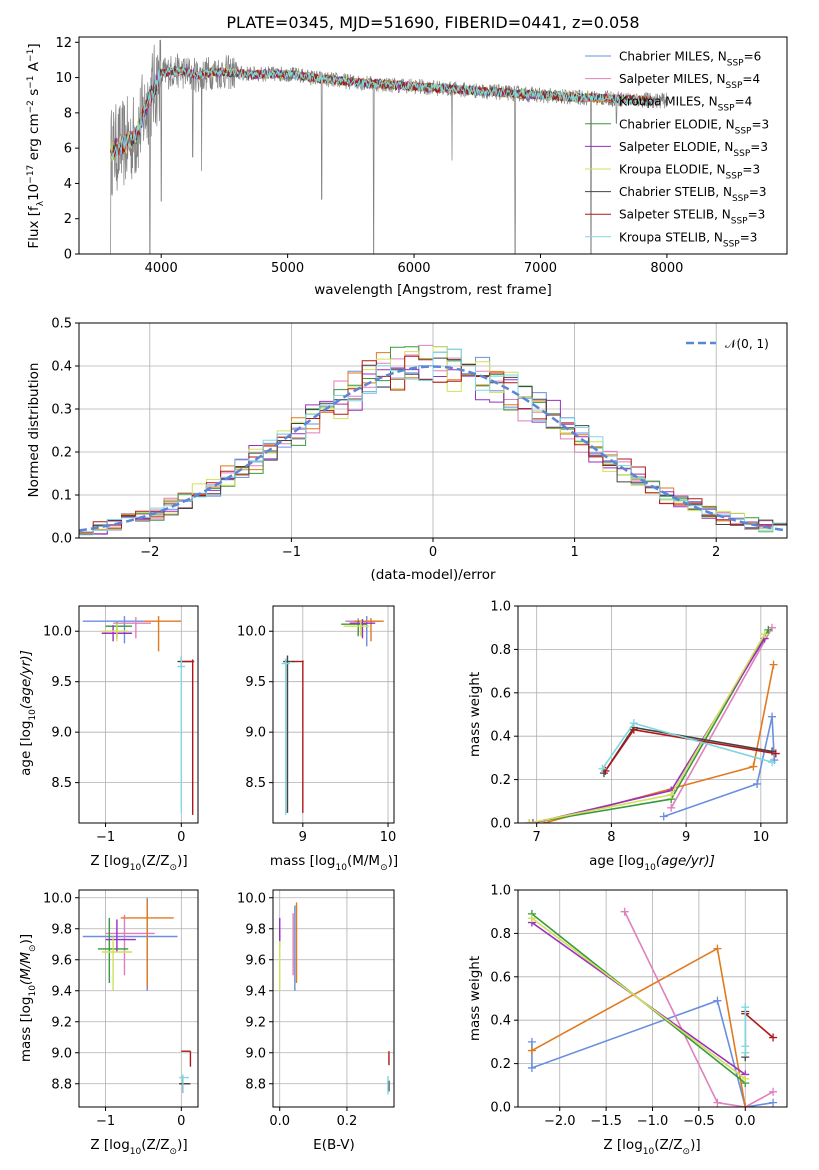  Describe the element at coordinates (745, 1121) in the screenshot. I see `x-tick-label: 0.0` at that location.